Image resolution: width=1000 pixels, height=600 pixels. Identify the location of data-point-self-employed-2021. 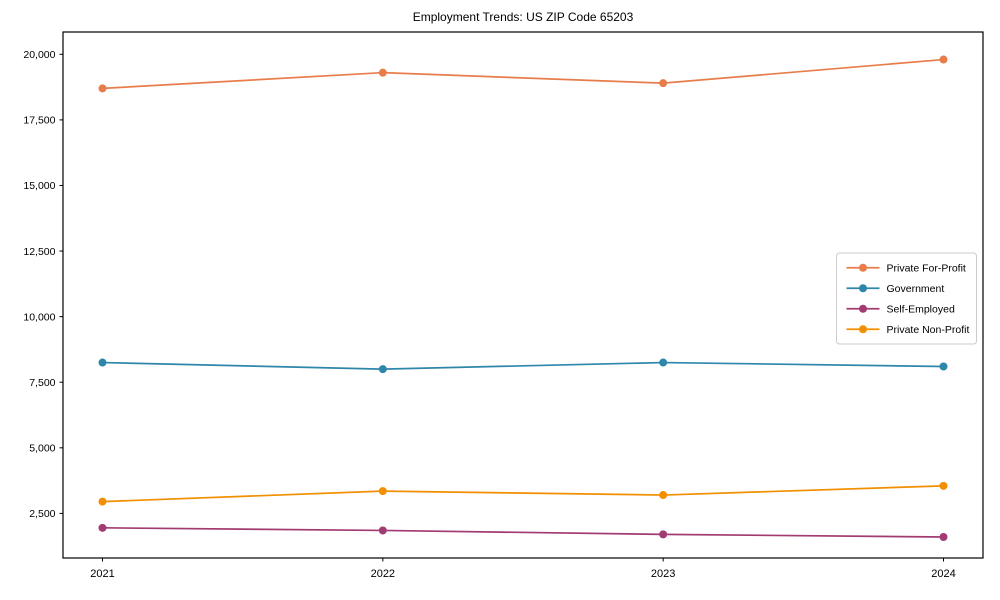
(102, 527).